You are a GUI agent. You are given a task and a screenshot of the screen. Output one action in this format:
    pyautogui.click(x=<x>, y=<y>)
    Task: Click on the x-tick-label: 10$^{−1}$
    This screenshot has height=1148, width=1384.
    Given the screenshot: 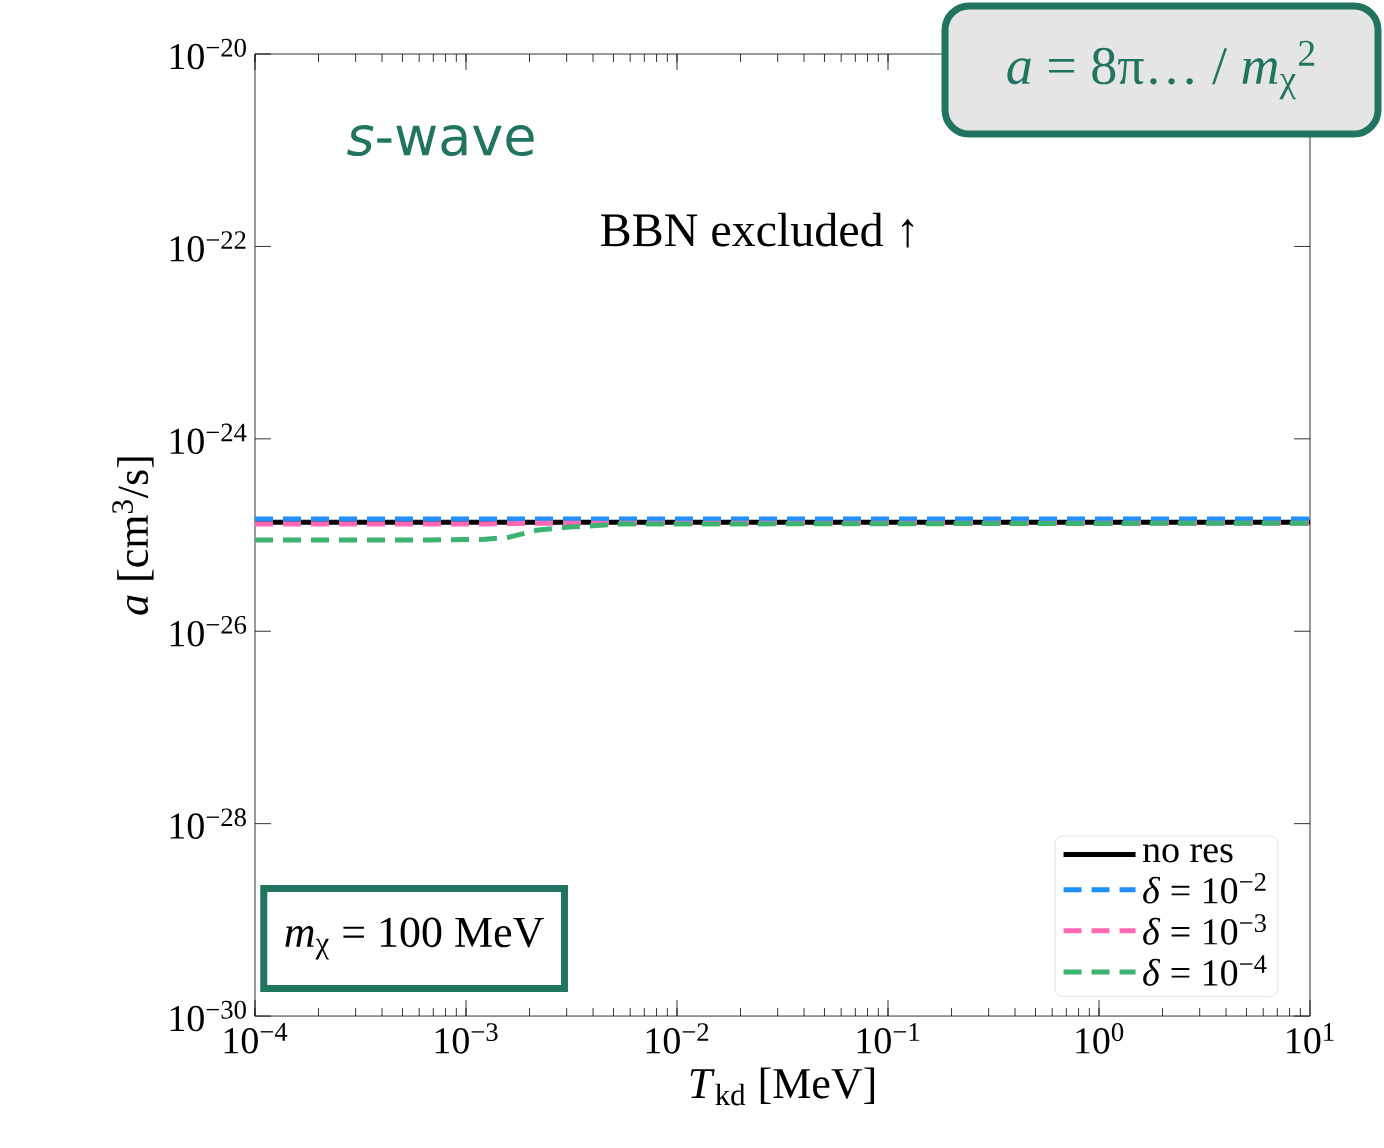 What is the action you would take?
    pyautogui.click(x=888, y=1038)
    